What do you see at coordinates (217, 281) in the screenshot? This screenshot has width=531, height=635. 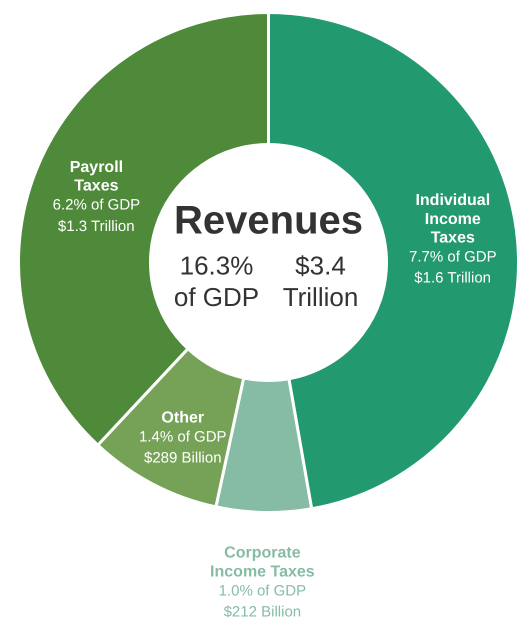 I see `text: 16.3% of GDP` at bounding box center [217, 281].